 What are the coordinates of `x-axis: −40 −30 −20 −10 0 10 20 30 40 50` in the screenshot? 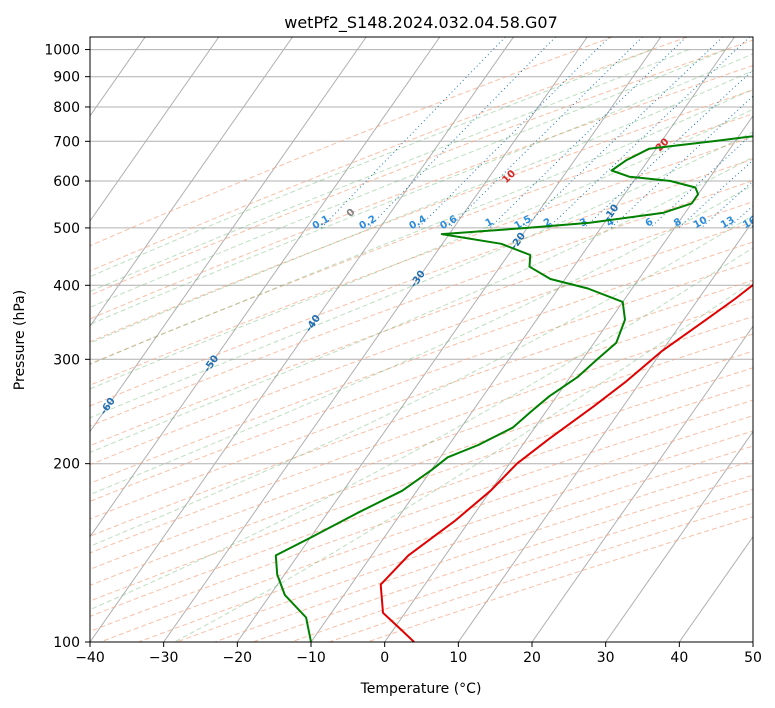 It's located at (418, 654).